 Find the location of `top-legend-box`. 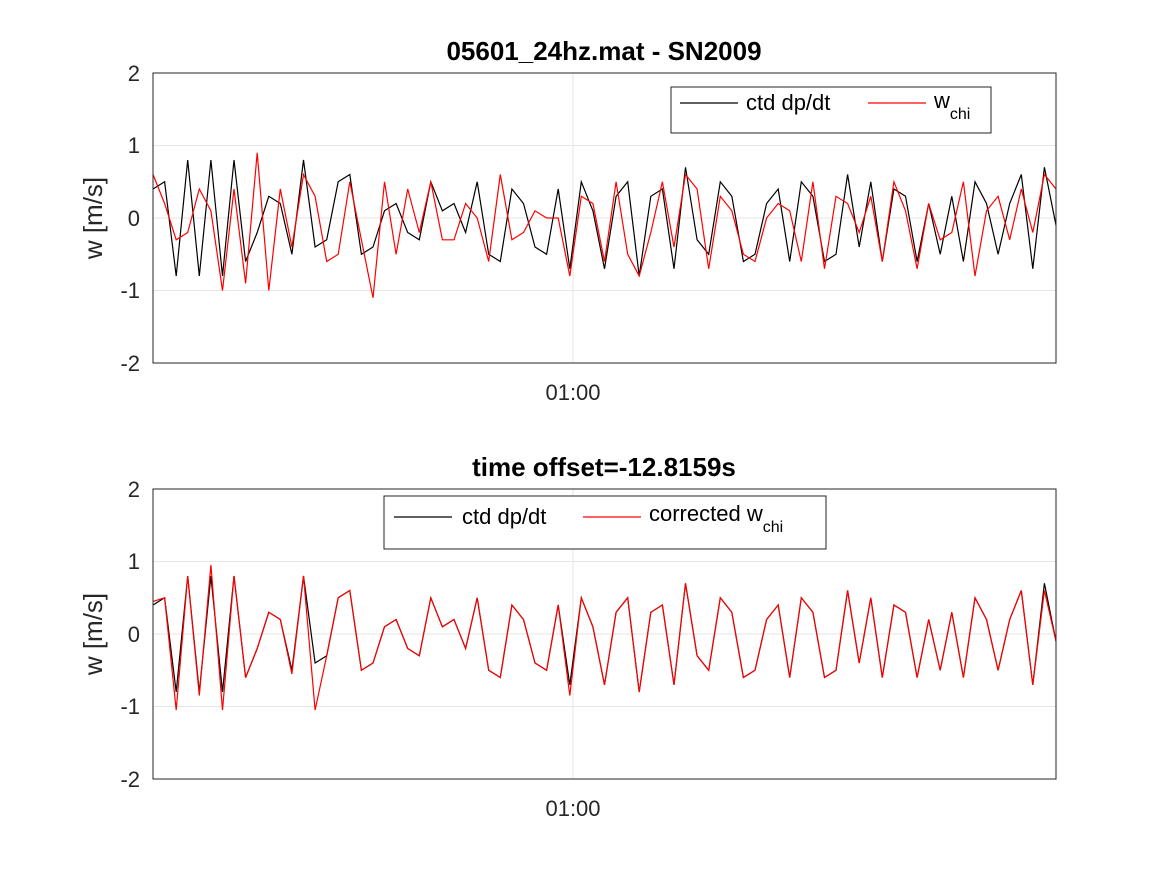

top-legend-box is located at coordinates (831, 110).